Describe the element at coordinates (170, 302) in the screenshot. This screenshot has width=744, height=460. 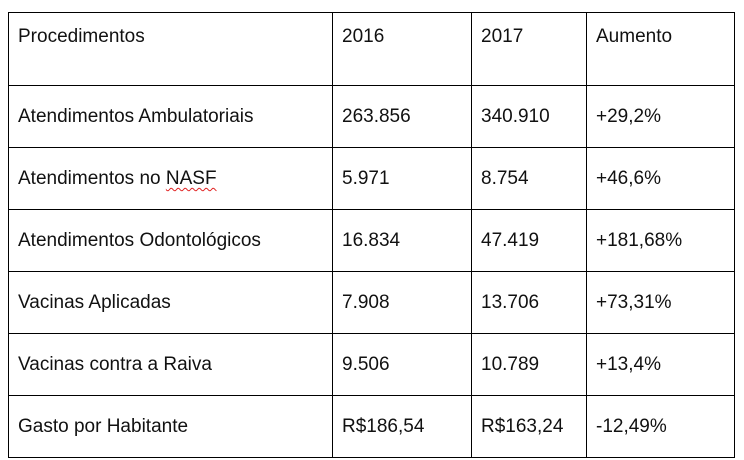
I see `cell-procedimento: Vacinas Aplicadas` at that location.